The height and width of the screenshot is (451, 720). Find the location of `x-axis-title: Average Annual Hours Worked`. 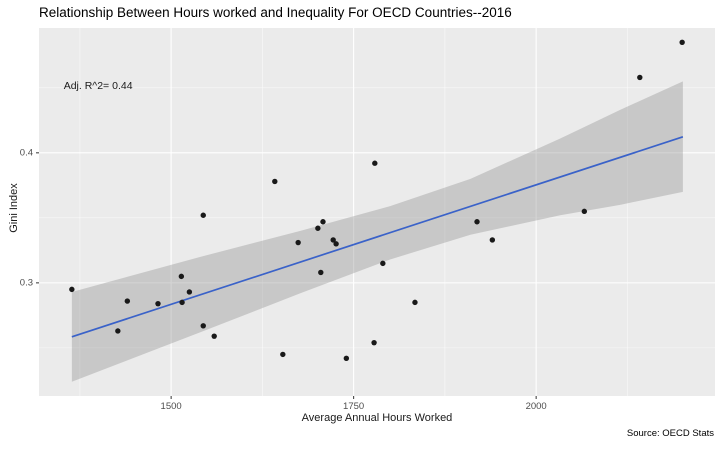

x-axis-title: Average Annual Hours Worked is located at coordinates (377, 418).